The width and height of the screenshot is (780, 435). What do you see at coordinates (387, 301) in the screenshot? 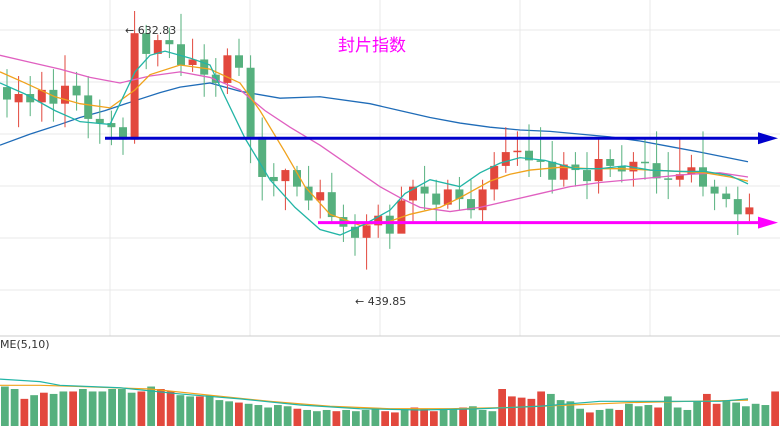
I see `low-value-label: 439.85` at bounding box center [387, 301].